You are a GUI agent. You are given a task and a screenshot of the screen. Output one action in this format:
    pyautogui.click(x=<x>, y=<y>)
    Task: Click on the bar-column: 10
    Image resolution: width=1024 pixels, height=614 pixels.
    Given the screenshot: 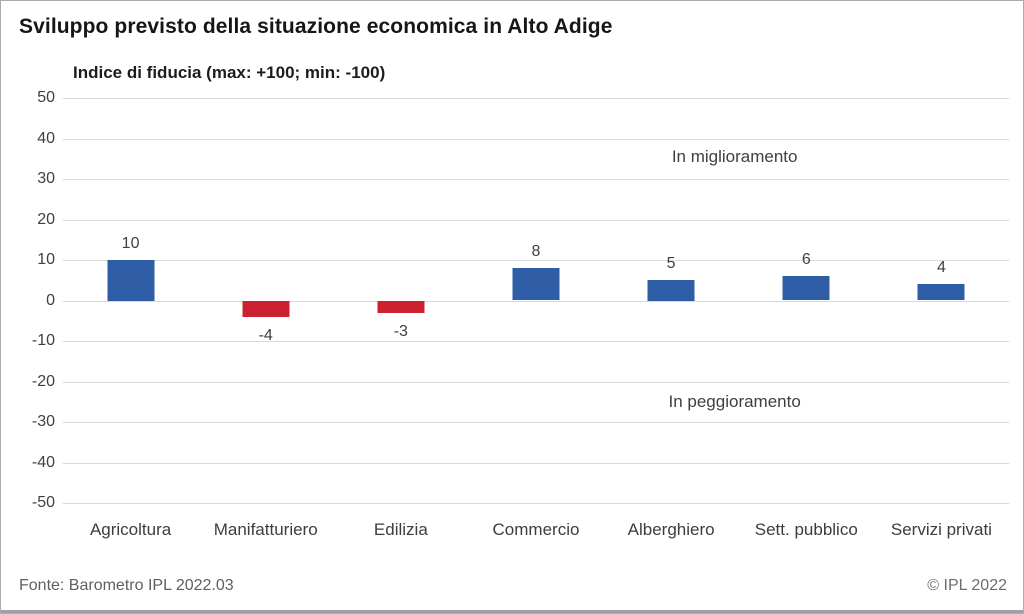 What is the action you would take?
    pyautogui.click(x=130, y=300)
    